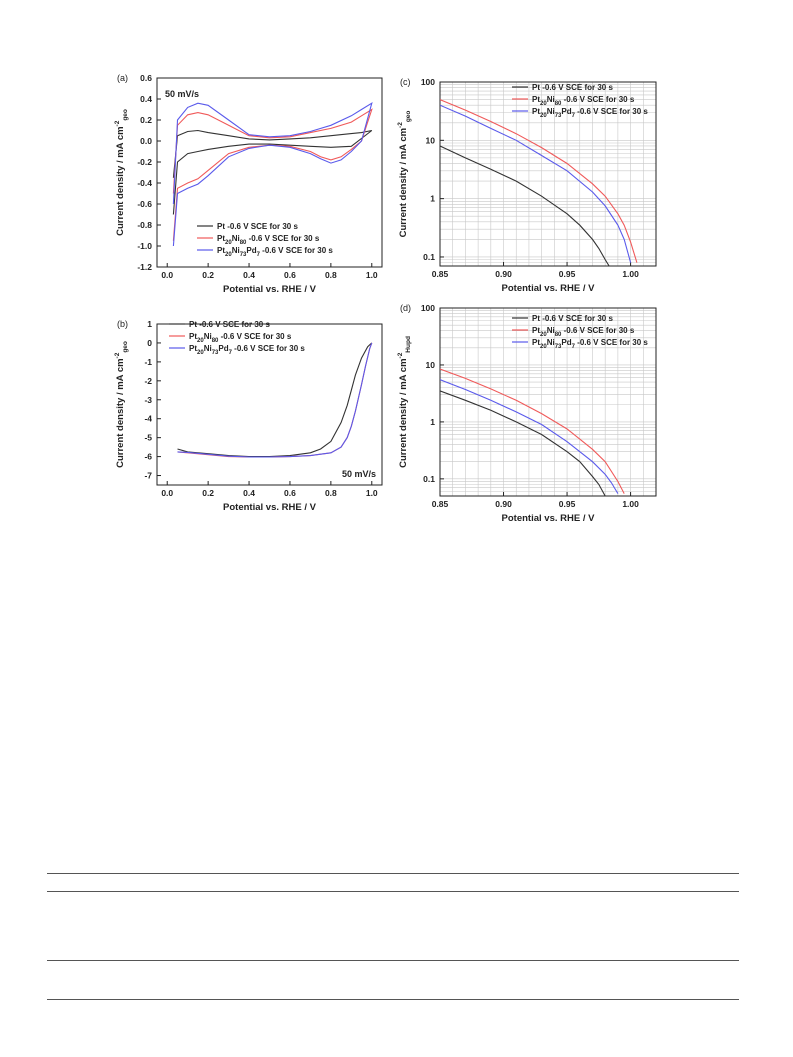 The height and width of the screenshot is (1057, 793). What do you see at coordinates (393, 891) in the screenshot?
I see `table-rule-header` at bounding box center [393, 891].